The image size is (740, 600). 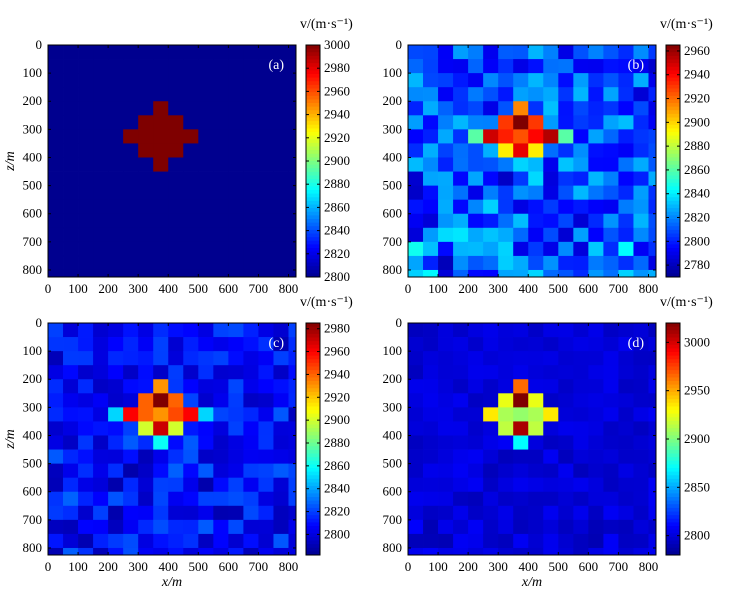 I want to click on colorbar-tick-label: 2820, so click(x=697, y=217).